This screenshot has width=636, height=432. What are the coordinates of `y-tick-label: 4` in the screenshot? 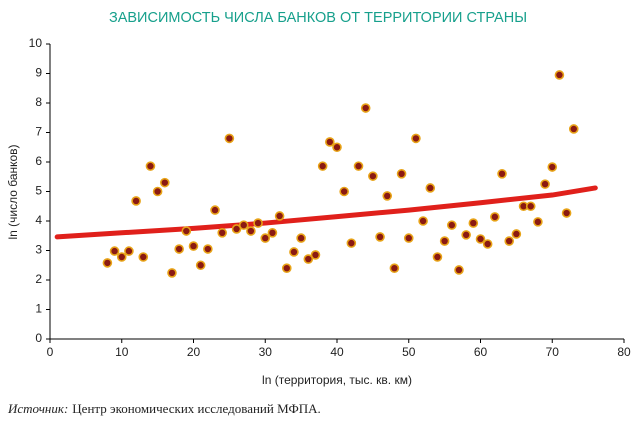 It's located at (38, 220).